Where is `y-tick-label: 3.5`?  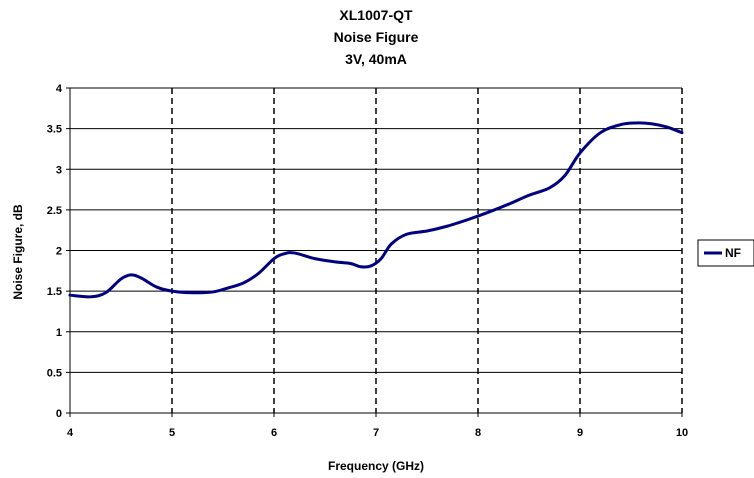 y-tick-label: 3.5 is located at coordinates (54, 130).